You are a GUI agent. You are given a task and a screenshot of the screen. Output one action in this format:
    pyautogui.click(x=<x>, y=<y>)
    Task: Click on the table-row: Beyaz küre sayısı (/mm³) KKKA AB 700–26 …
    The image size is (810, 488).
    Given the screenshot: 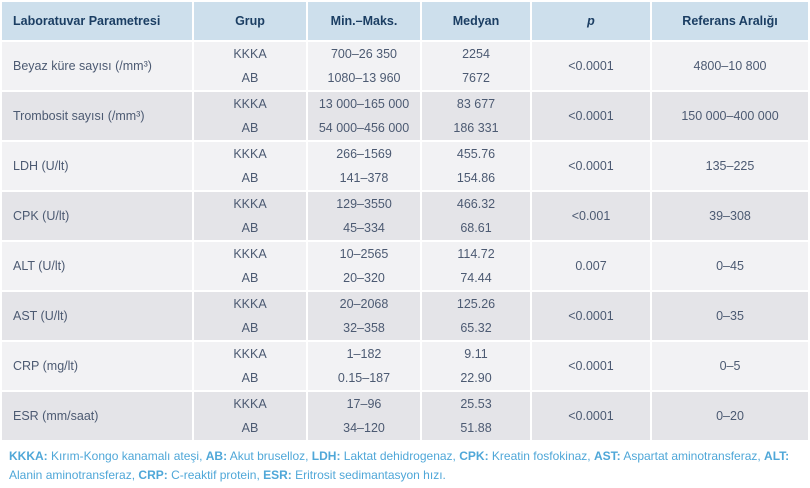 What is the action you would take?
    pyautogui.click(x=405, y=66)
    